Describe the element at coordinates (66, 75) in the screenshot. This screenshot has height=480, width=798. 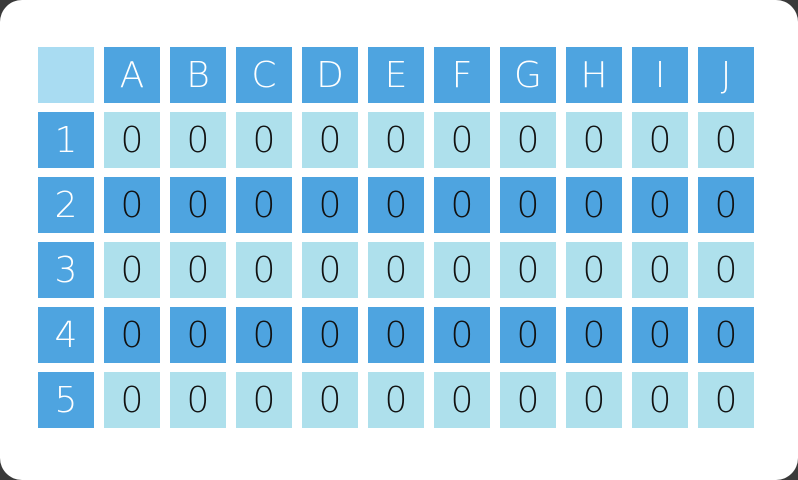
I see `corner-cell` at that location.